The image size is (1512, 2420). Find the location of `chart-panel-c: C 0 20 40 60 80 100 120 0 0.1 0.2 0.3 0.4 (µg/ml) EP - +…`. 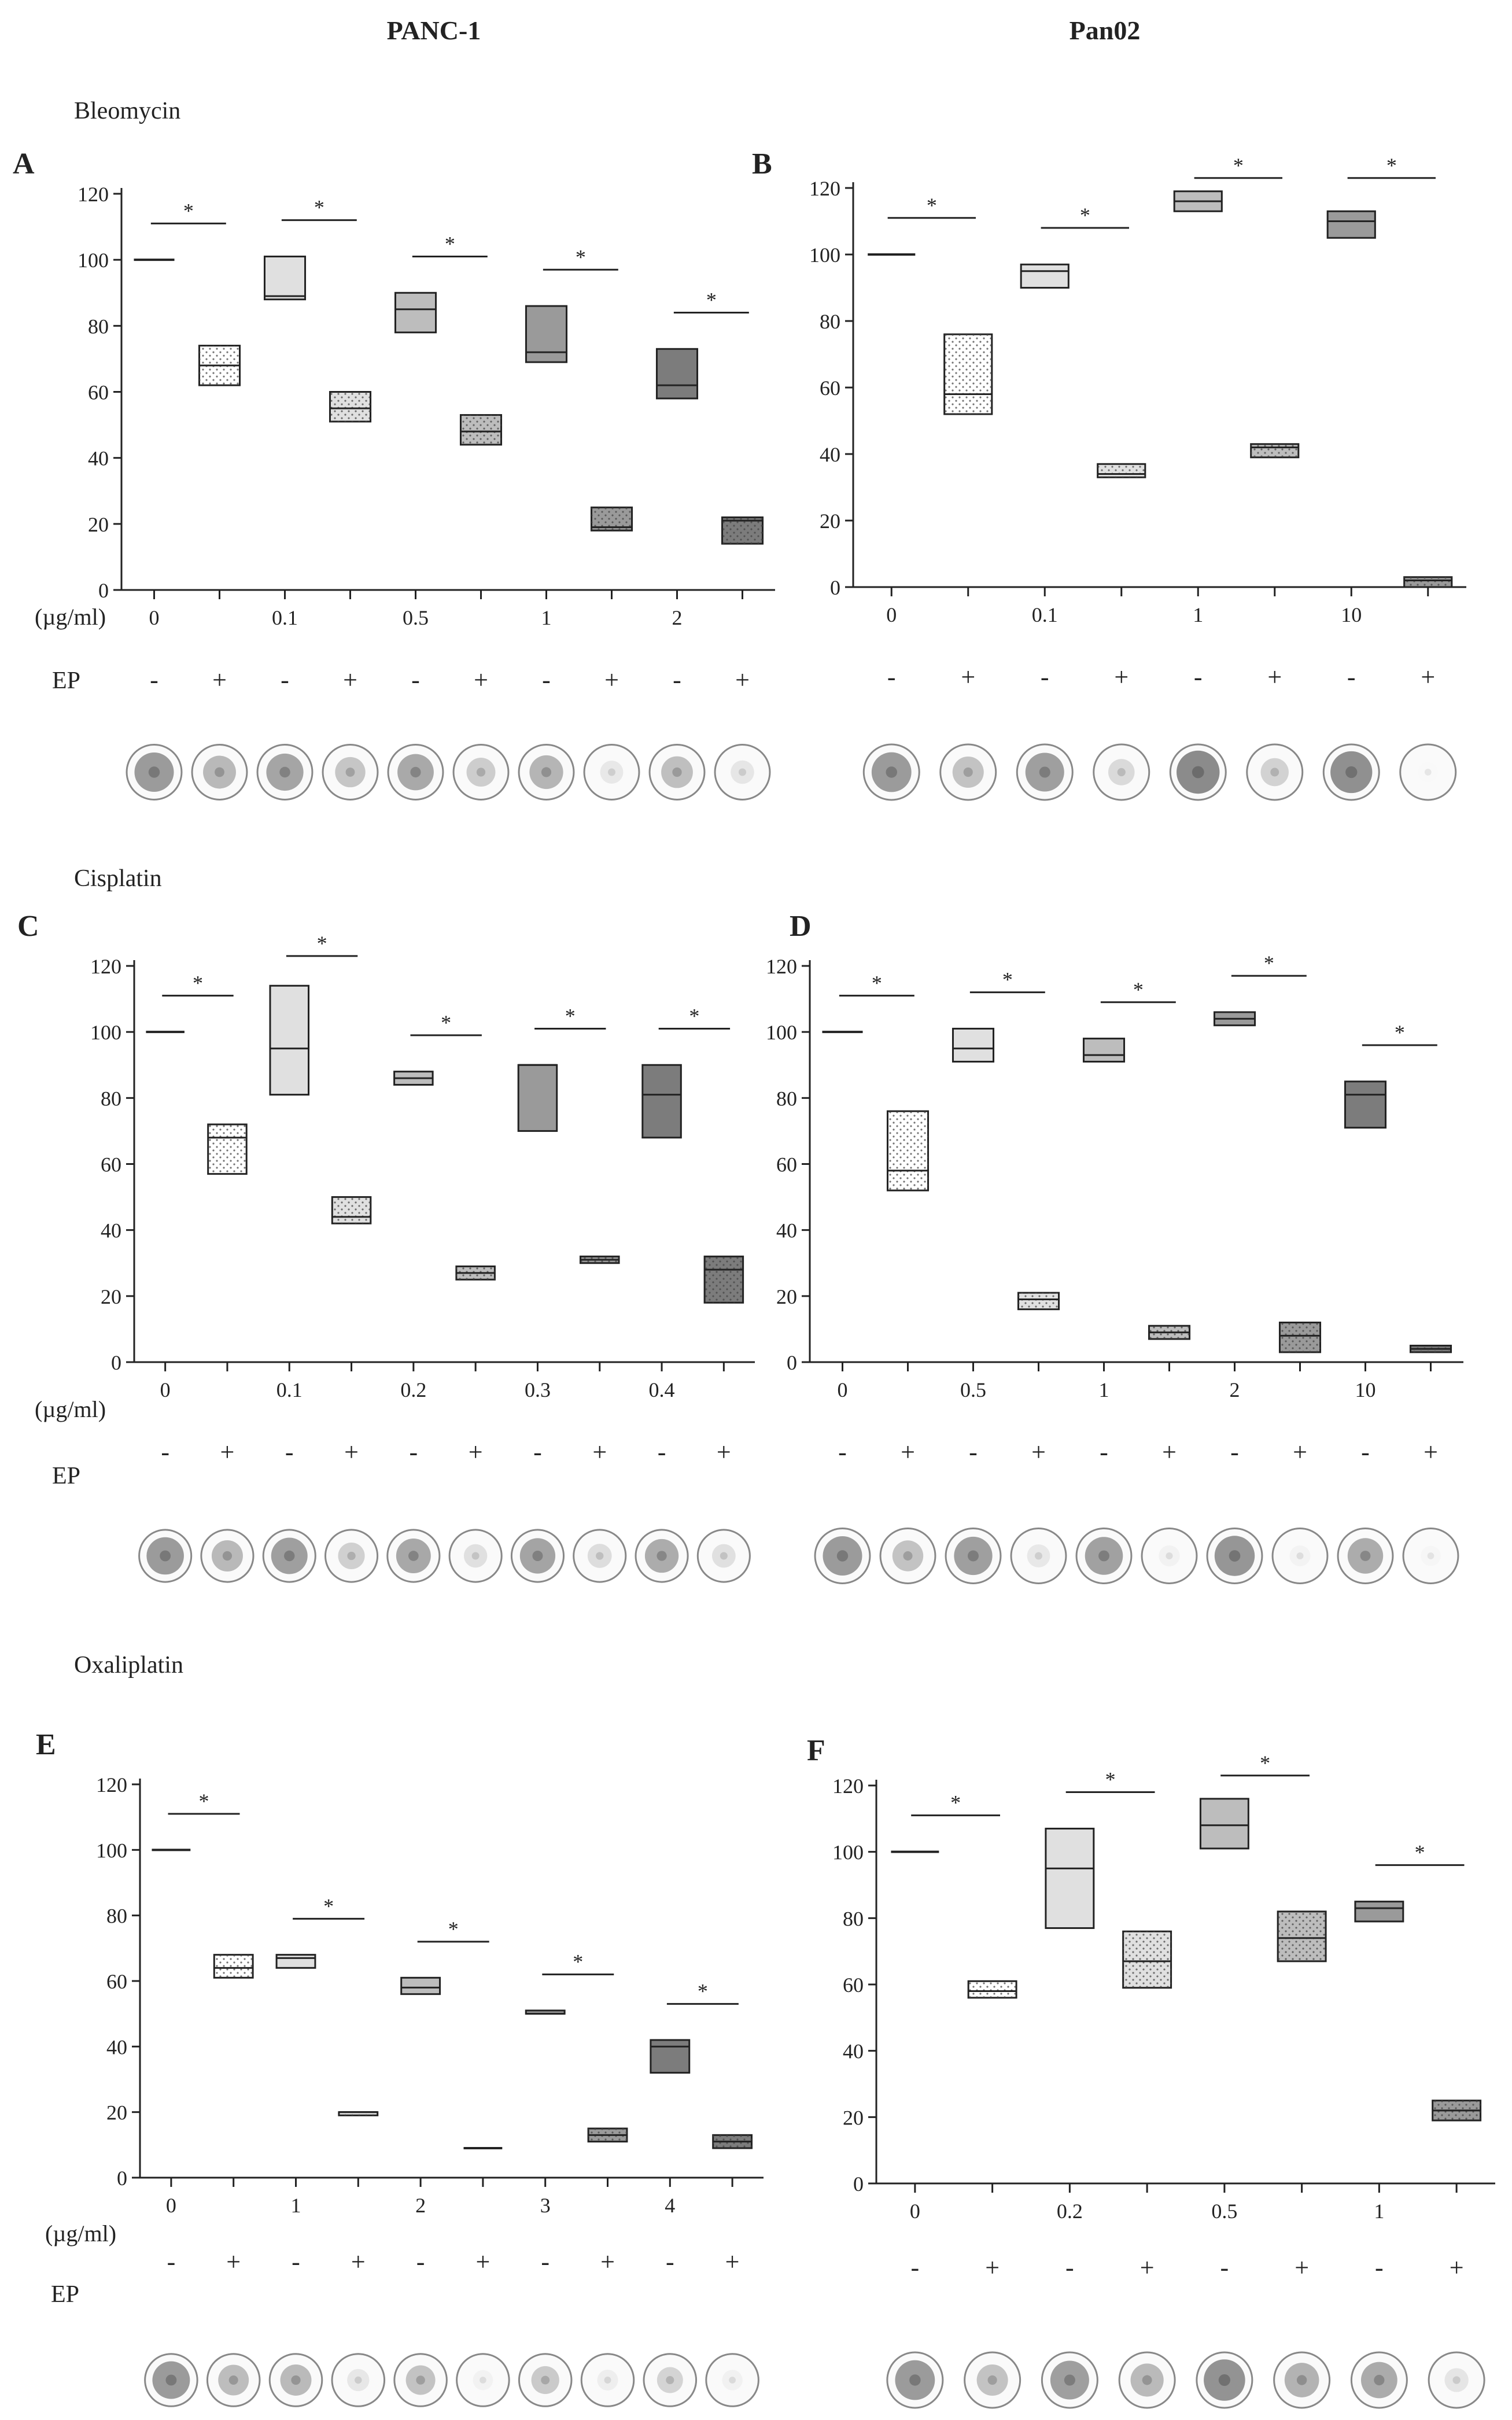

chart-panel-c: C 0 20 40 60 80 100 120 0 0.1 0.2 0.3 0.4 (µg/ml) EP - +… is located at coordinates (386, 1246).